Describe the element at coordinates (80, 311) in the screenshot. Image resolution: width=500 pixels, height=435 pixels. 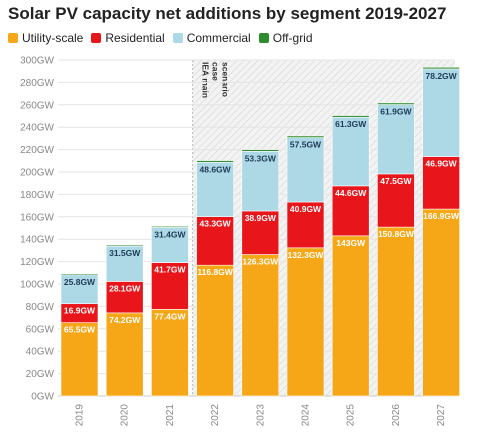
I see `data-label: 16.9GW` at that location.